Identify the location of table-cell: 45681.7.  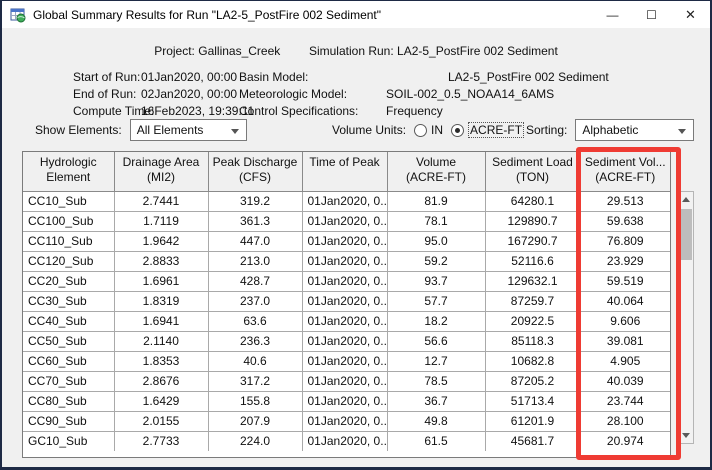
(532, 441).